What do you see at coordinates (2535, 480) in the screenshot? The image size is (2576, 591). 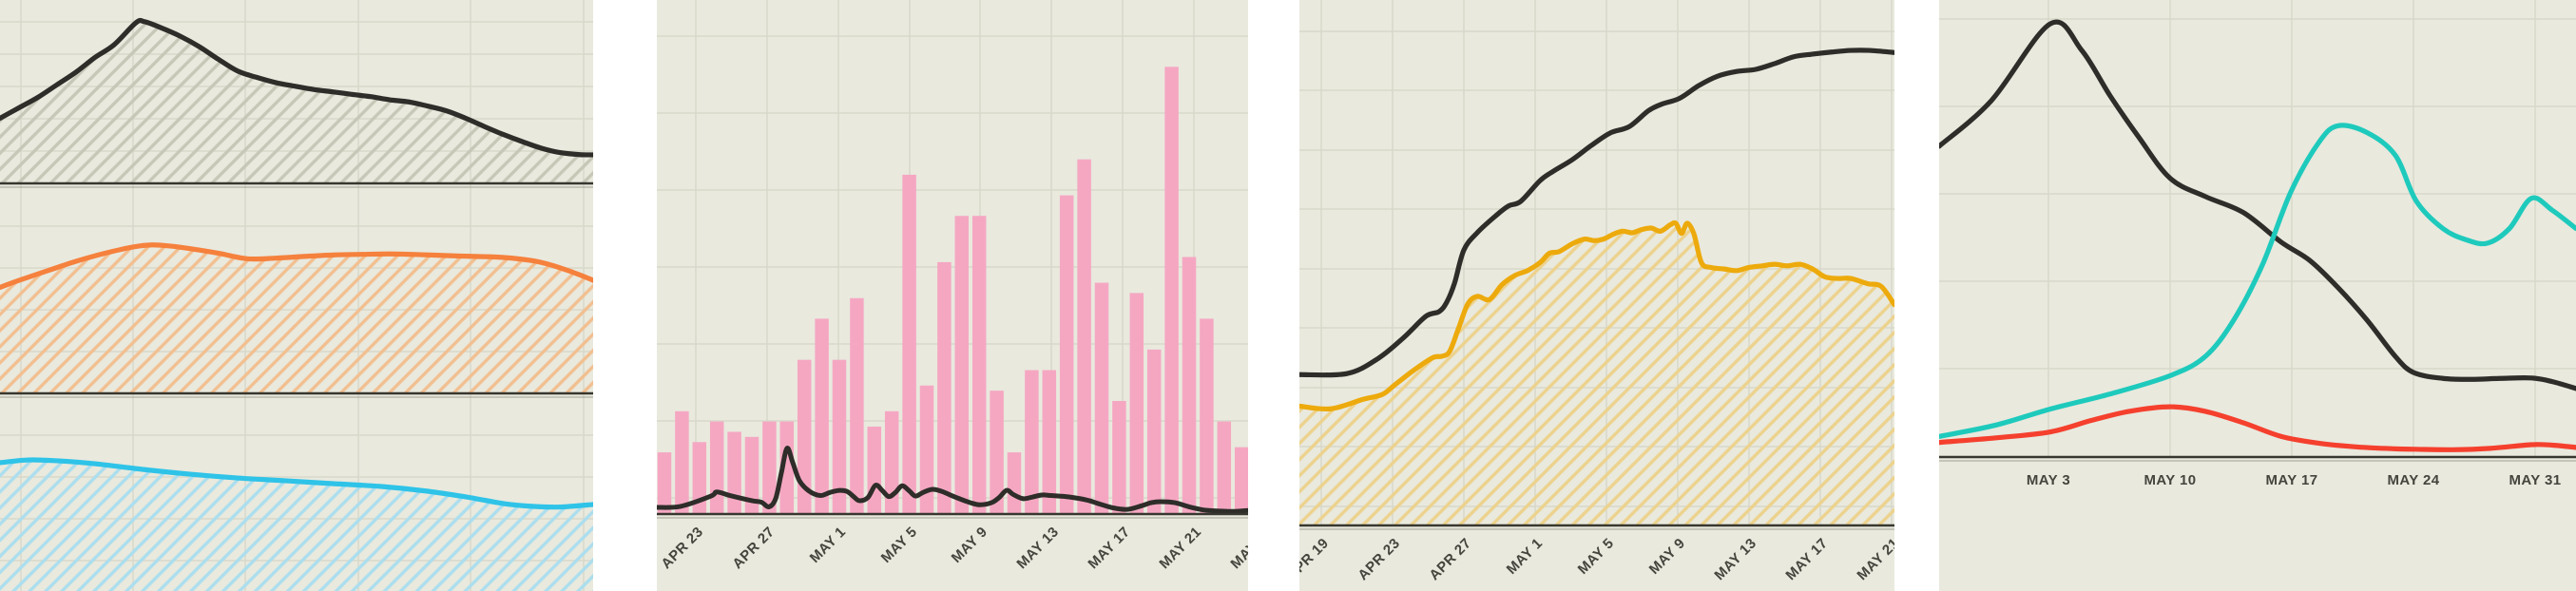 I see `x-axis-label: MAY 31` at bounding box center [2535, 480].